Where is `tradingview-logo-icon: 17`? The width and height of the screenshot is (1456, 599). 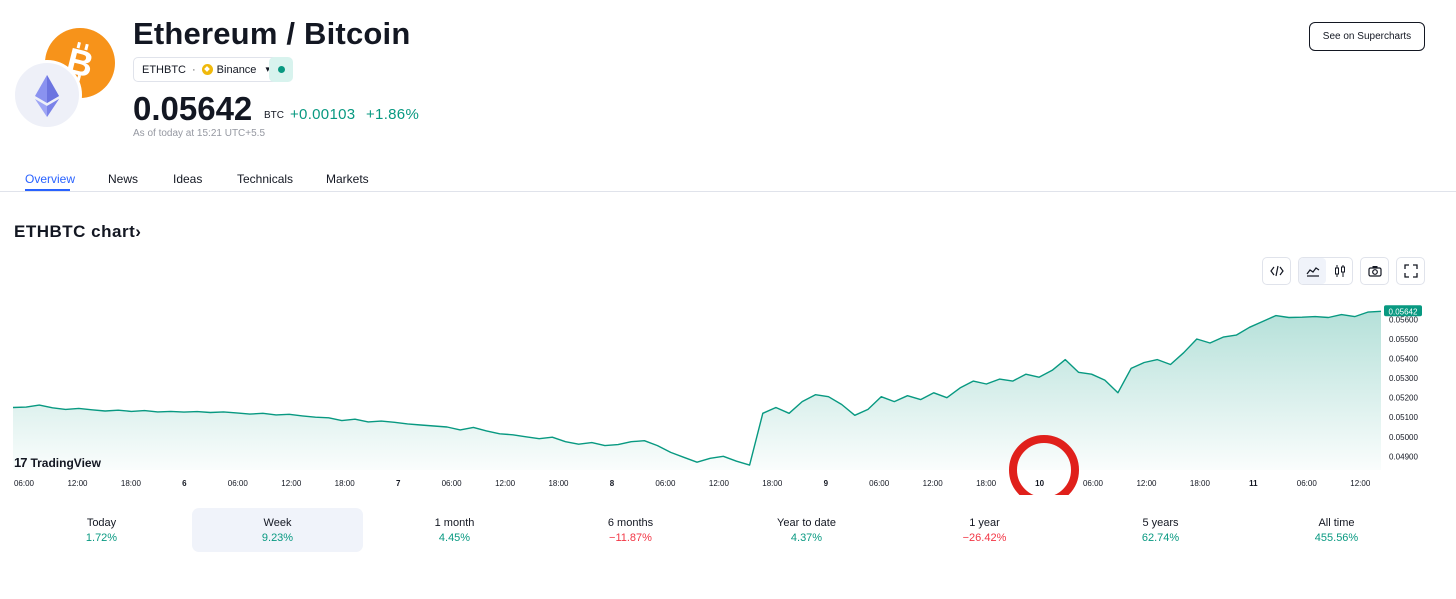
tradingview-logo-icon: 17 is located at coordinates (21, 462).